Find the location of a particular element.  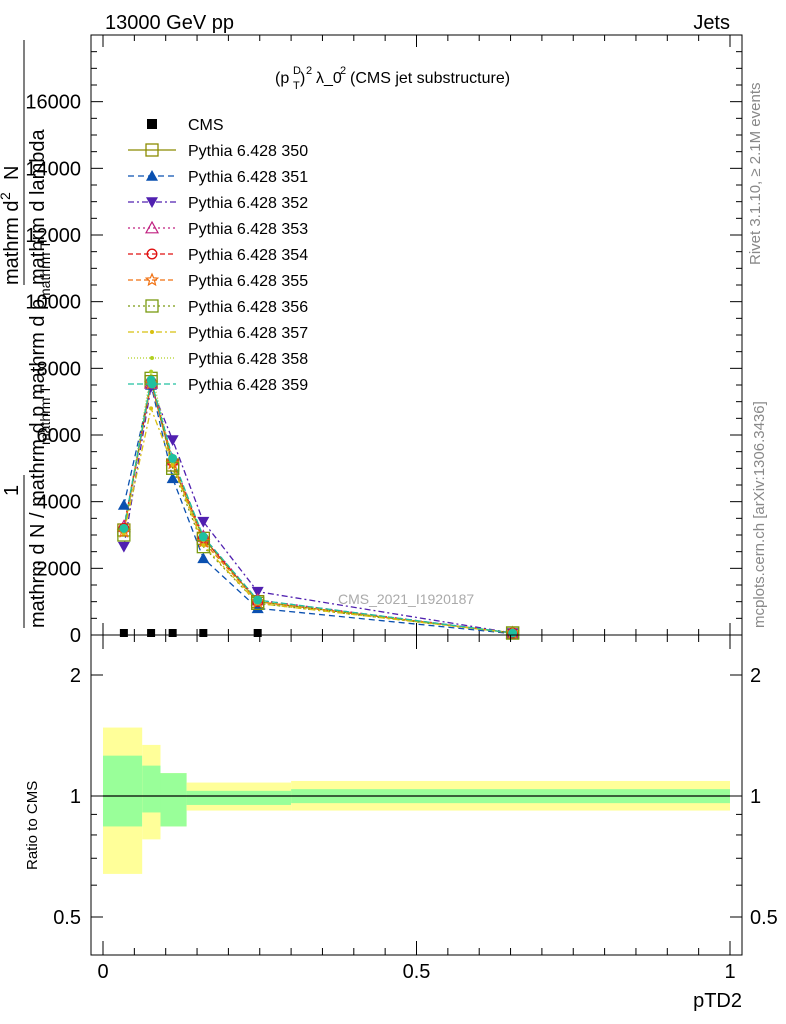

legend-label: Pythia 6.428 357 is located at coordinates (248, 333).